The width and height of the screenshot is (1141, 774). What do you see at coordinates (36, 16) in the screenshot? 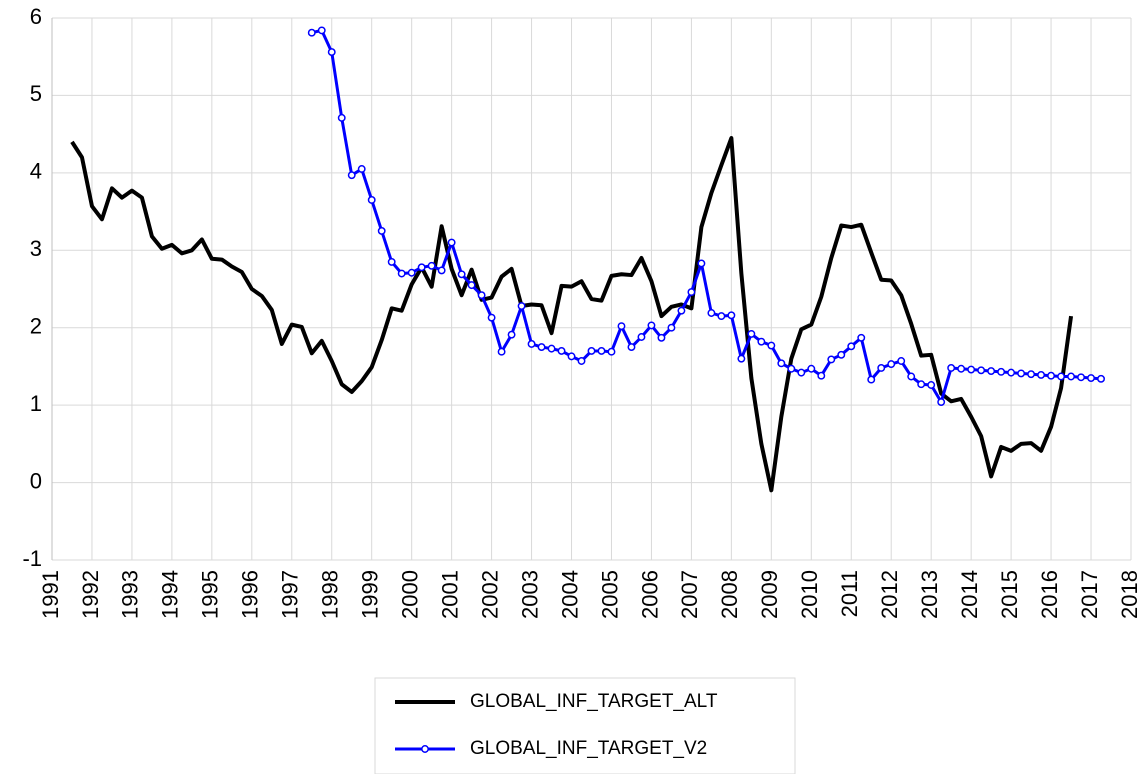
I see `y-tick-label: 6` at bounding box center [36, 16].